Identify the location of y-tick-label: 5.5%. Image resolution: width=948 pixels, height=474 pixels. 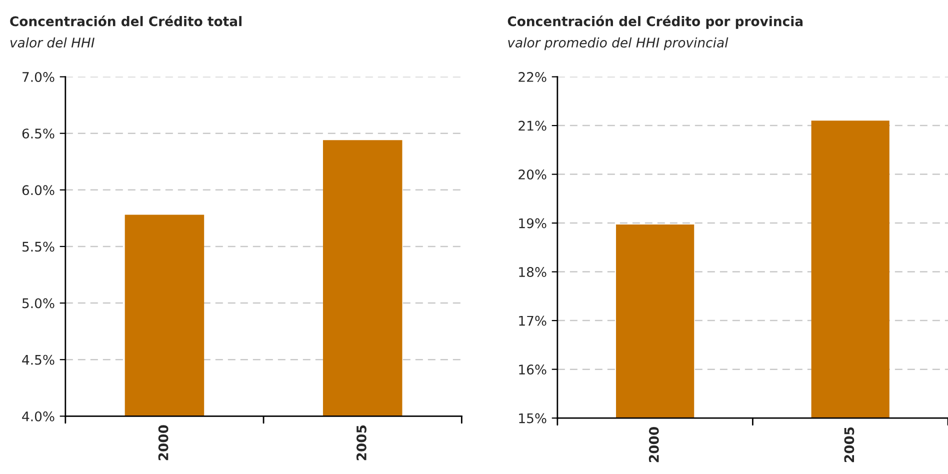
(38, 247).